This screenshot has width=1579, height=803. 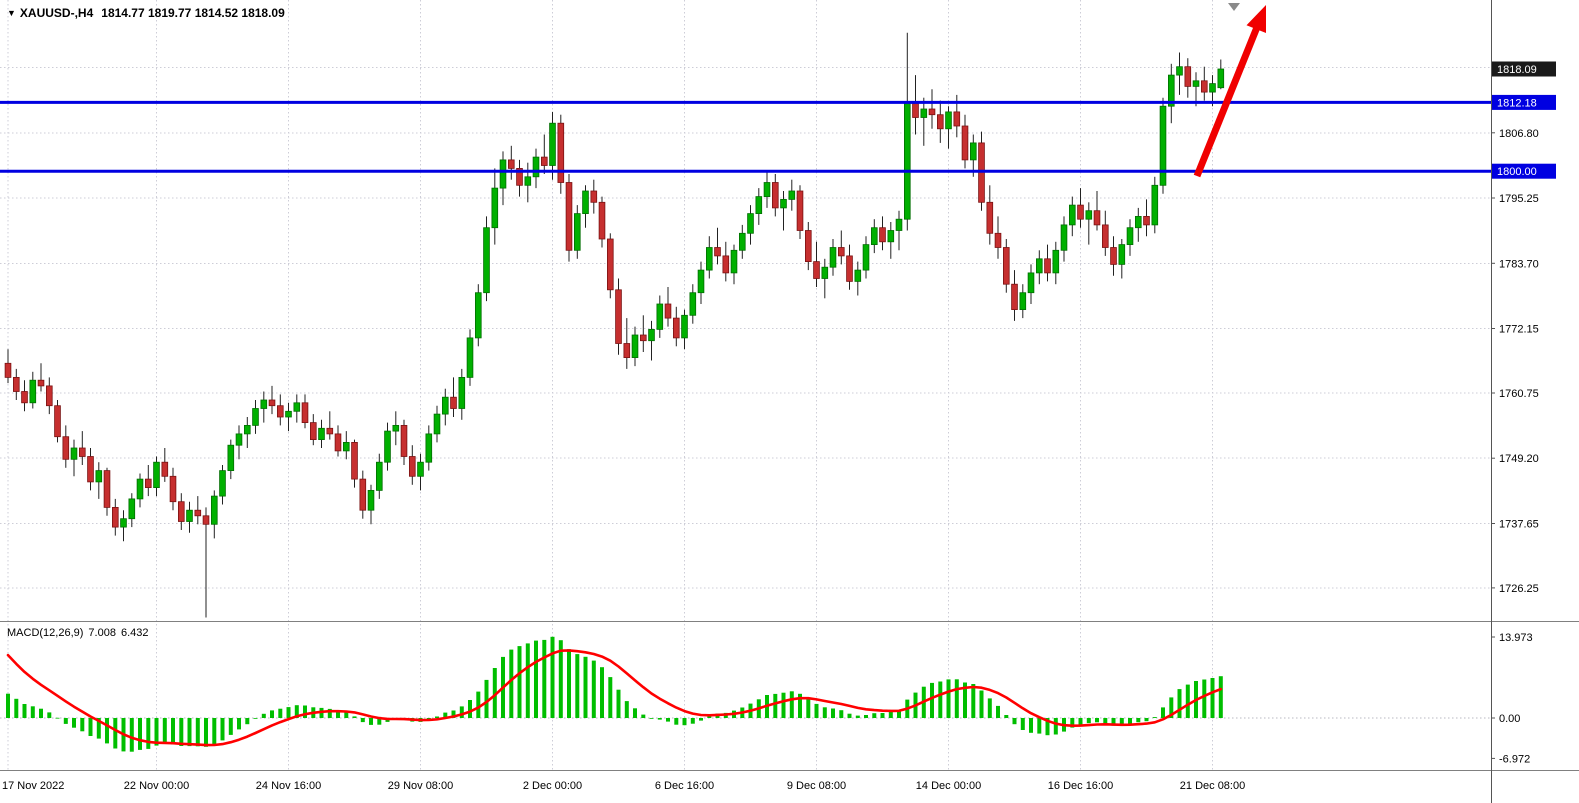 I want to click on time-axis-label: 14 Dec 00:00, so click(x=948, y=786).